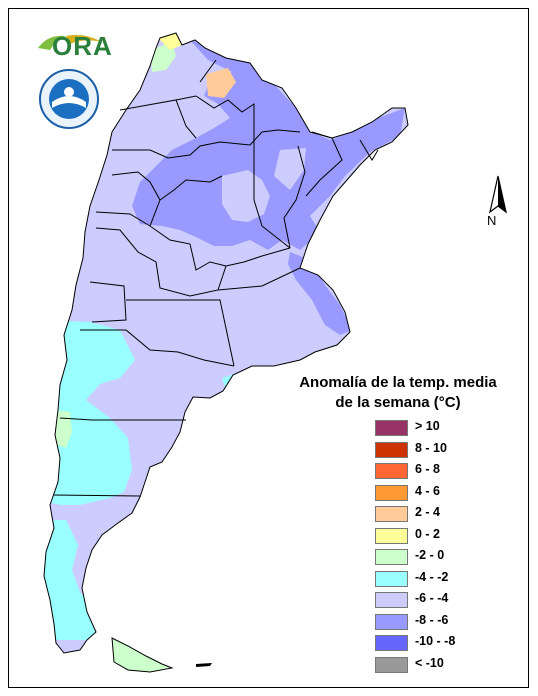 This screenshot has height=696, width=538. I want to click on legend-label: 2 - 4, so click(428, 512).